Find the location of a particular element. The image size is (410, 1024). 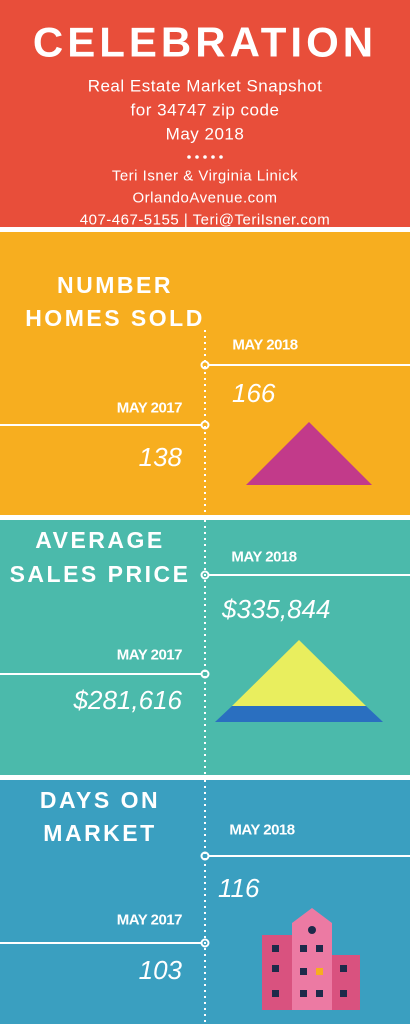

subtitle: May 2018 is located at coordinates (205, 134).